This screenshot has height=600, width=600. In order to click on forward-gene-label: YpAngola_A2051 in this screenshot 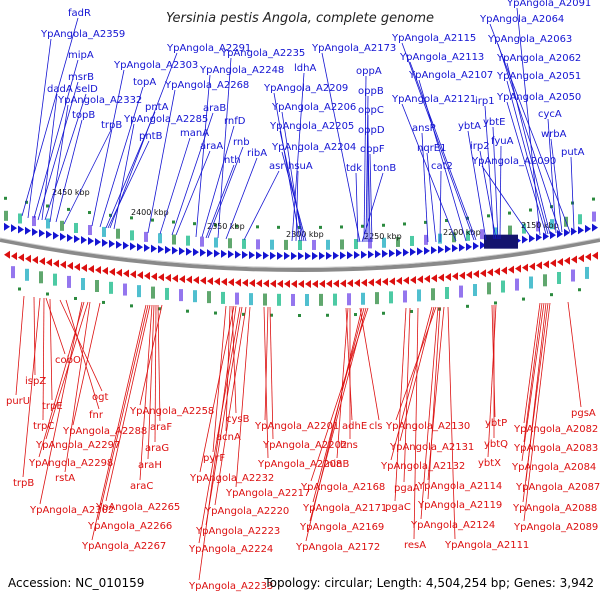, I will do `click(538, 76)`.